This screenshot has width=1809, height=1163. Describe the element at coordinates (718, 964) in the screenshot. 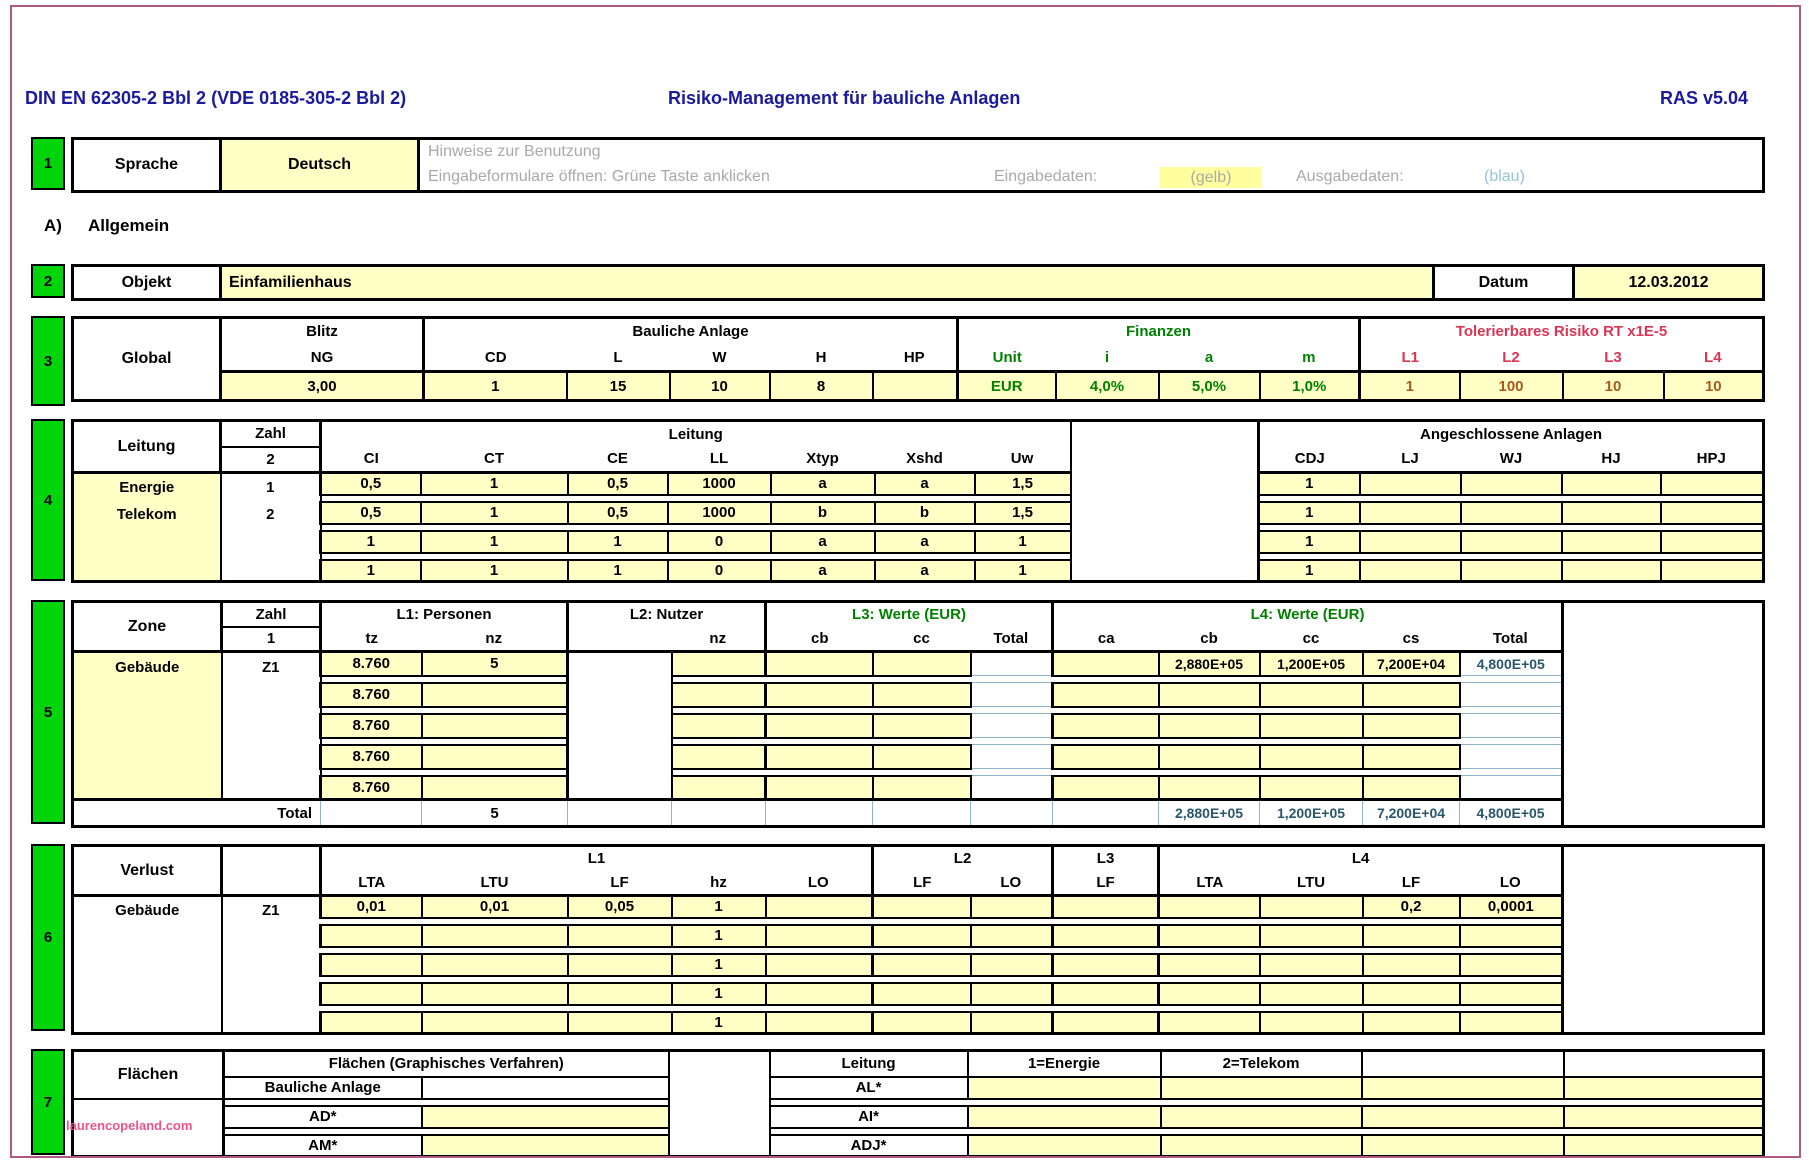

I see `verlust-r3-hz: 1` at that location.